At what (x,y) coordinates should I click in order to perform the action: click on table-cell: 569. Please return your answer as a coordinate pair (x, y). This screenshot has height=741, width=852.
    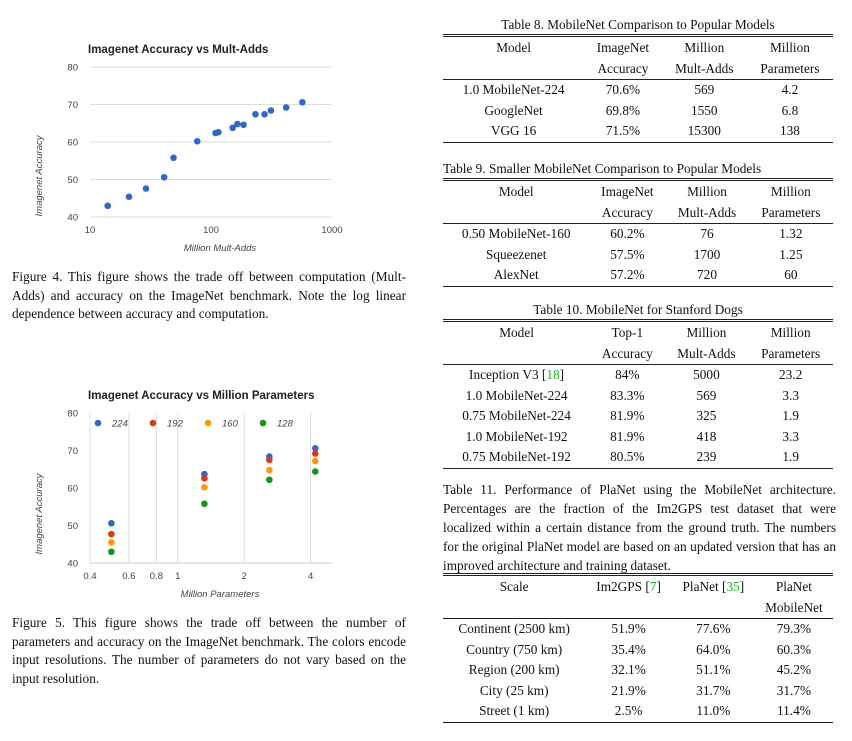
    Looking at the image, I should click on (704, 89).